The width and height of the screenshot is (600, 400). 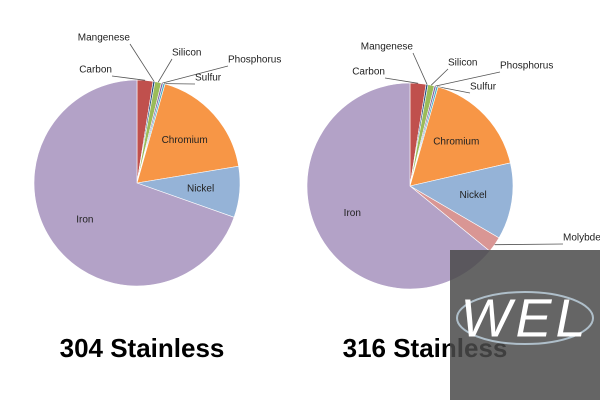 What do you see at coordinates (142, 348) in the screenshot?
I see `chart-title: 304 Stainless` at bounding box center [142, 348].